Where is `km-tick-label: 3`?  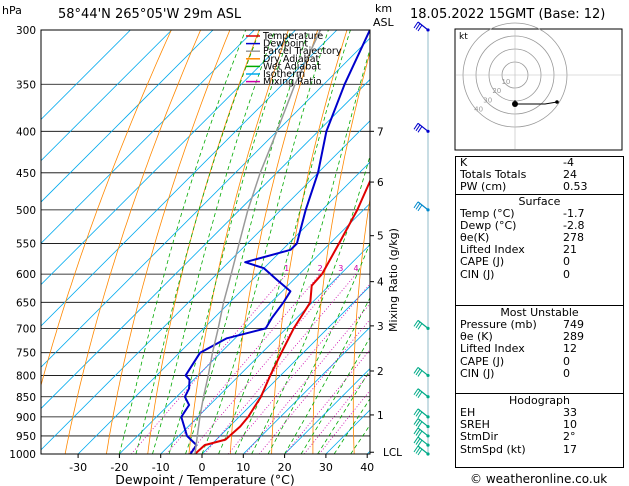 km-tick-label: 3 is located at coordinates (380, 327).